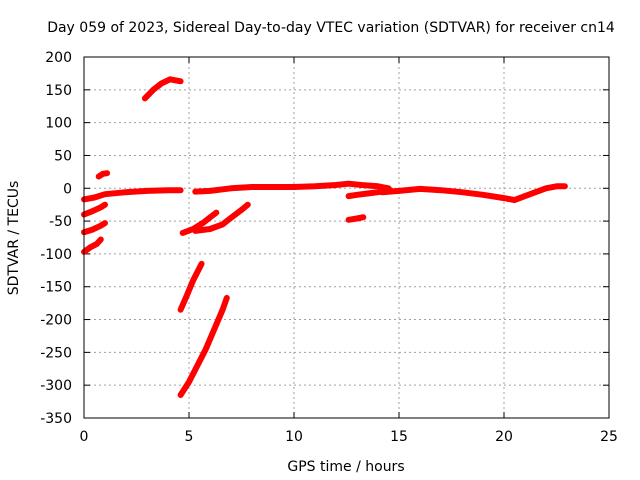  Describe the element at coordinates (56, 353) in the screenshot. I see `y-tick-label: -250` at that location.